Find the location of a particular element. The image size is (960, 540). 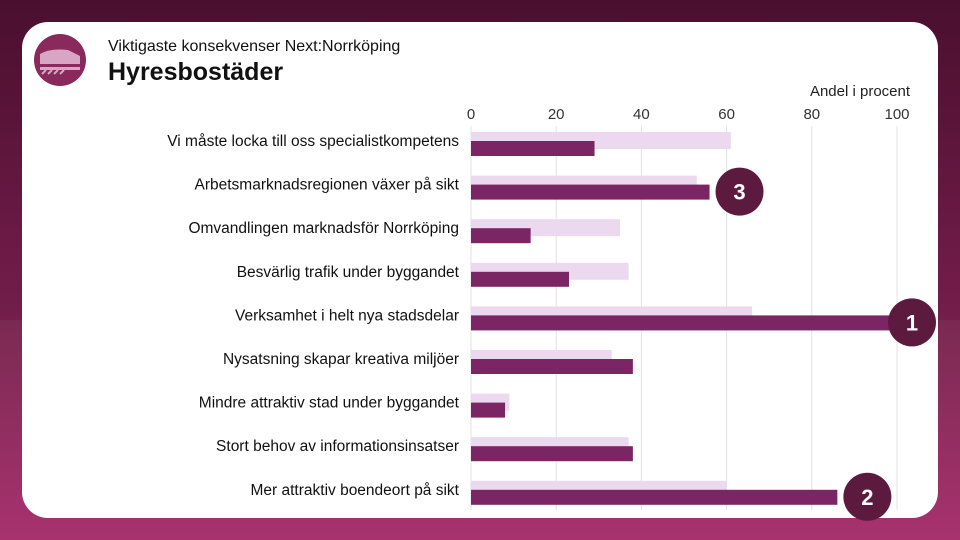

x-axis-title: Andel i procent is located at coordinates (860, 91).